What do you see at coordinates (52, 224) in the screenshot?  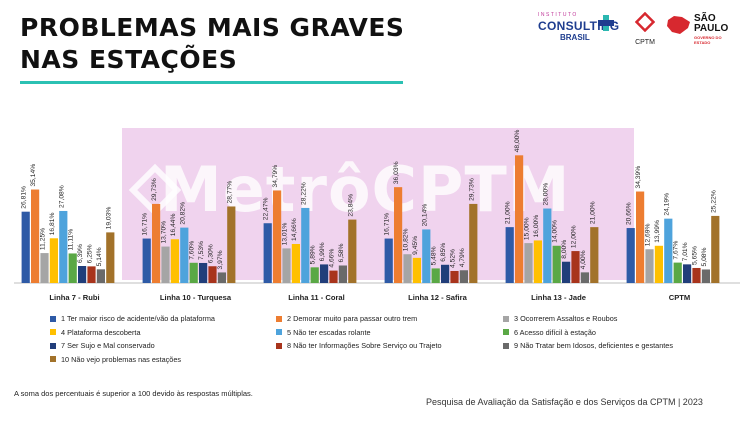 I see `data-label: 16,81%` at bounding box center [52, 224].